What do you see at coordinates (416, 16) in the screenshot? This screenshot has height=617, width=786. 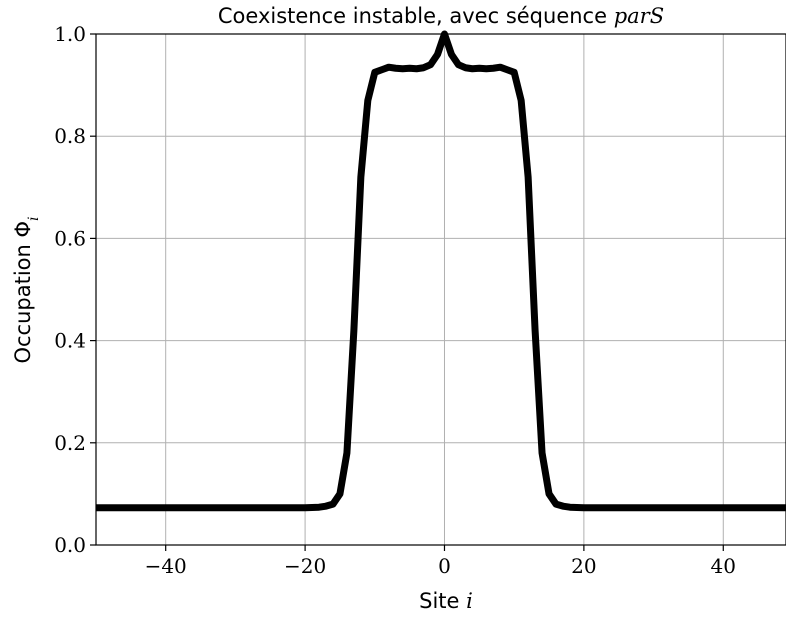 I see `chart-title-text: Coexistence instable, avec séquence` at bounding box center [416, 16].